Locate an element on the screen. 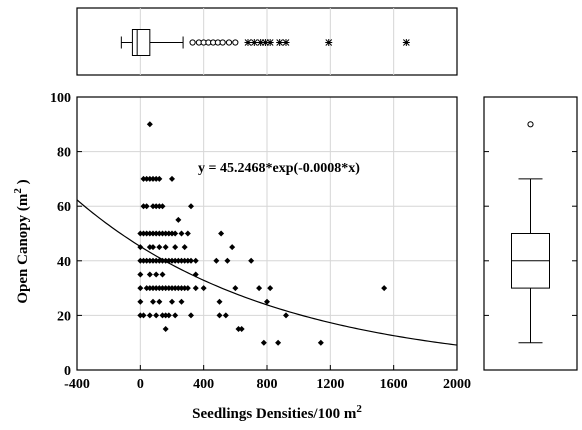  y-tick-label: 20 is located at coordinates (64, 316).